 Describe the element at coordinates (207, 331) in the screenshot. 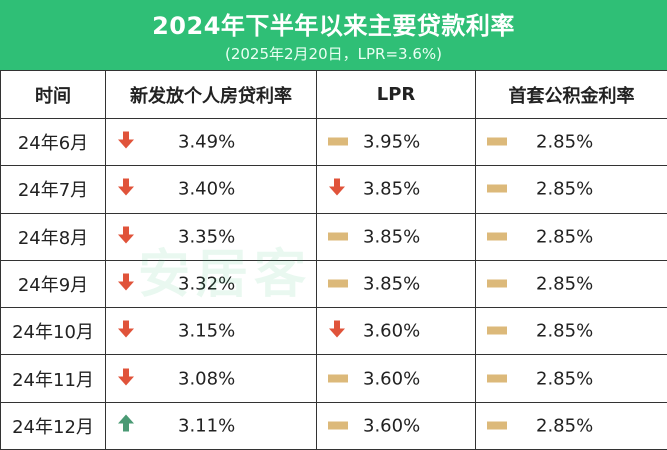

I see `rate-value: 3.15%` at that location.